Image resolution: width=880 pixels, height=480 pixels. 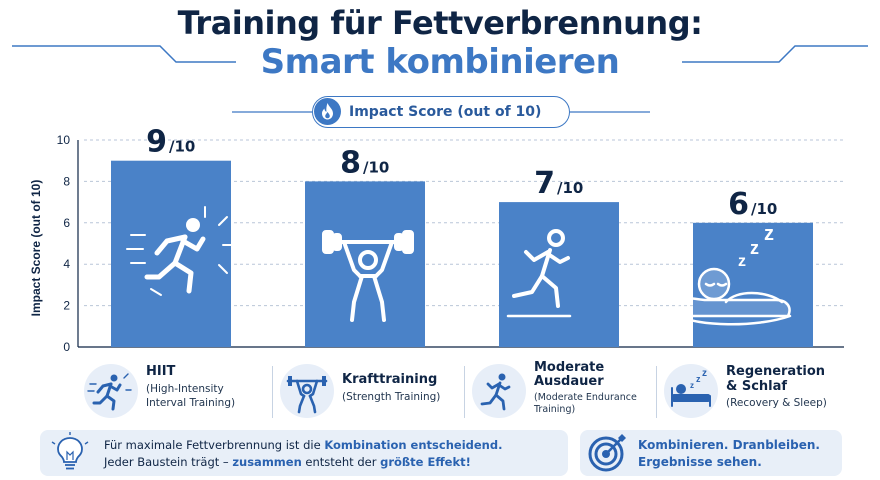 What do you see at coordinates (327, 111) in the screenshot?
I see `flame-icon` at bounding box center [327, 111].